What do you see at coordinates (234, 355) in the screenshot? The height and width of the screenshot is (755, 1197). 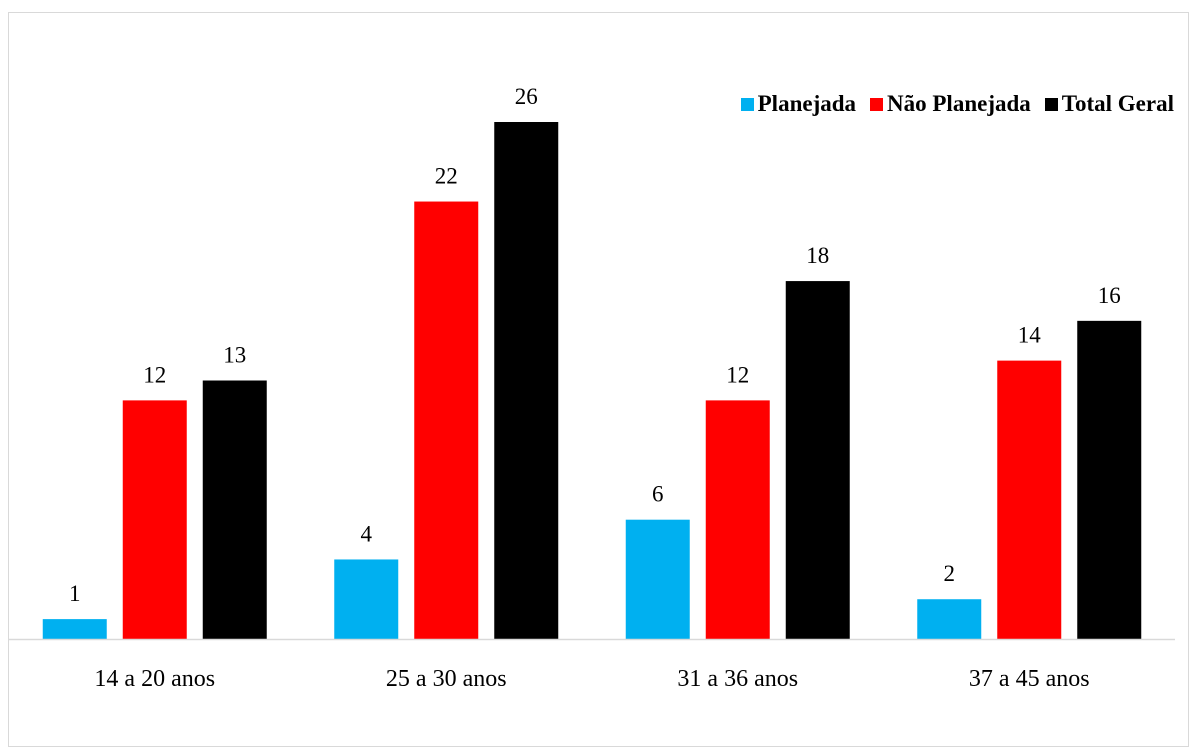 I see `data-label-total-geral-14-a-20-anos: 13` at bounding box center [234, 355].